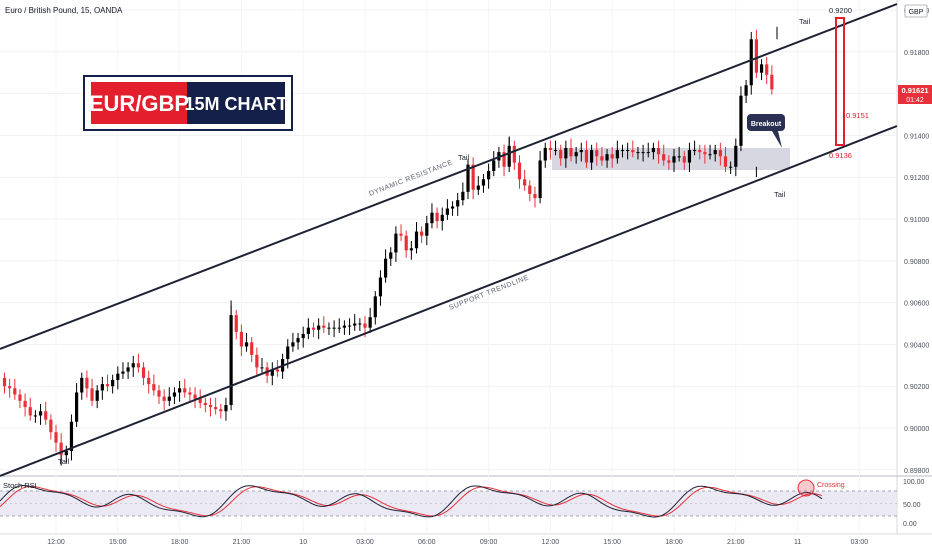 The height and width of the screenshot is (555, 932). I want to click on breakout-label: Breakout, so click(766, 124).